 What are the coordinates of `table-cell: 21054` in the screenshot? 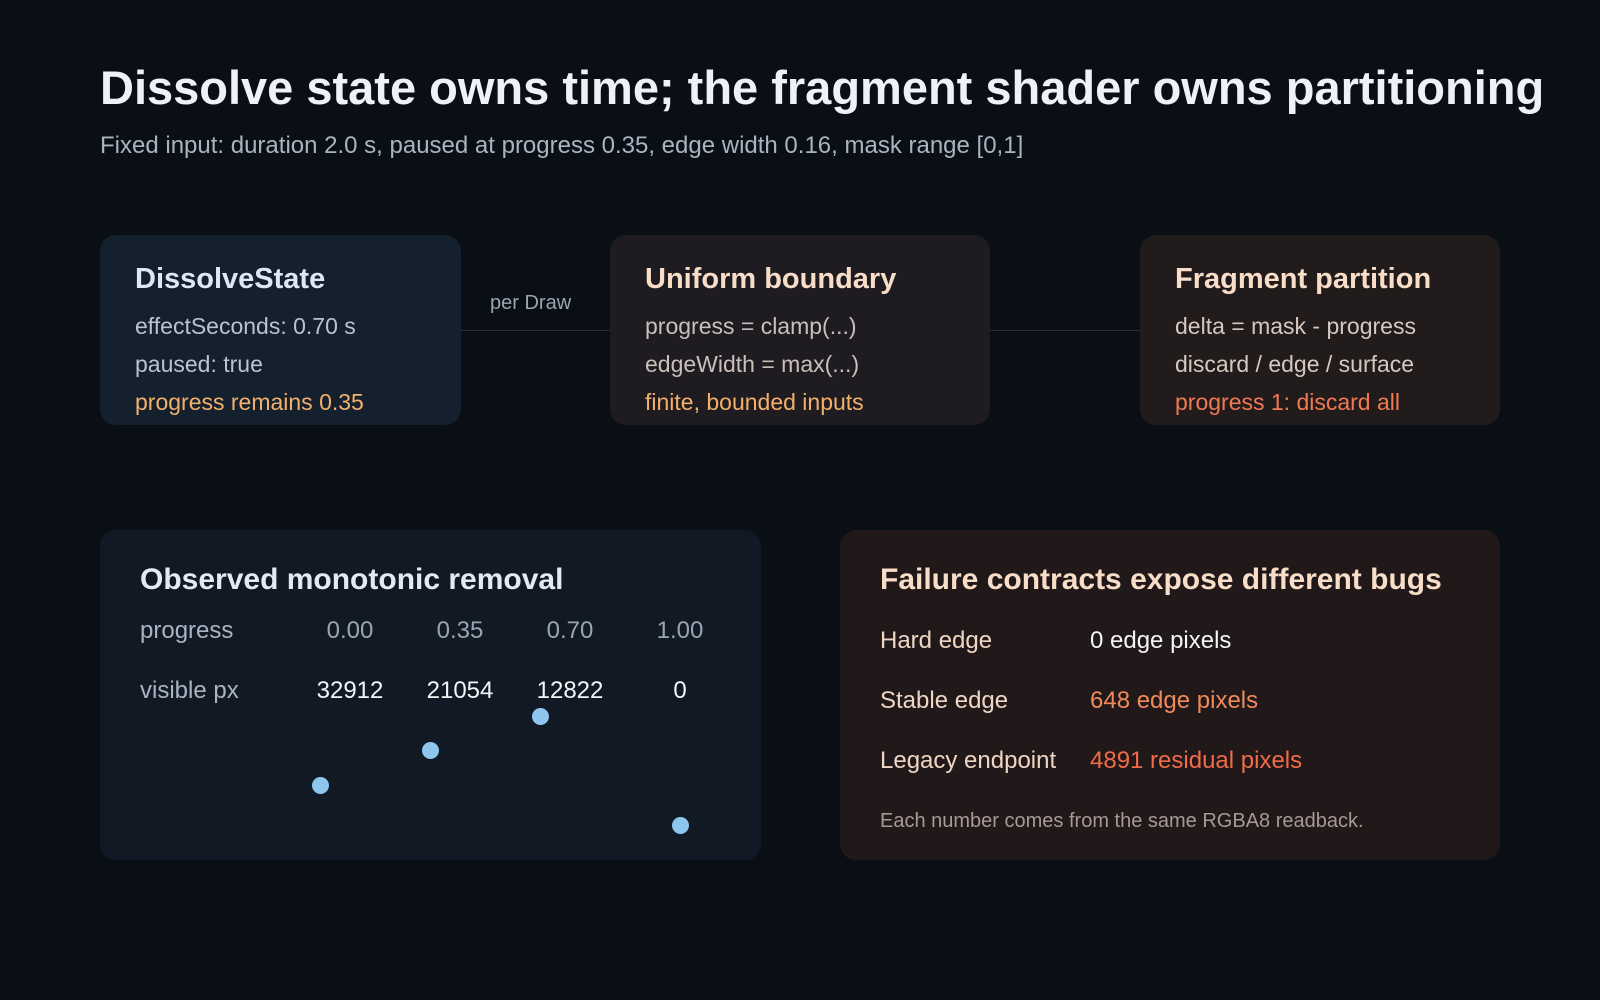 It's located at (460, 690).